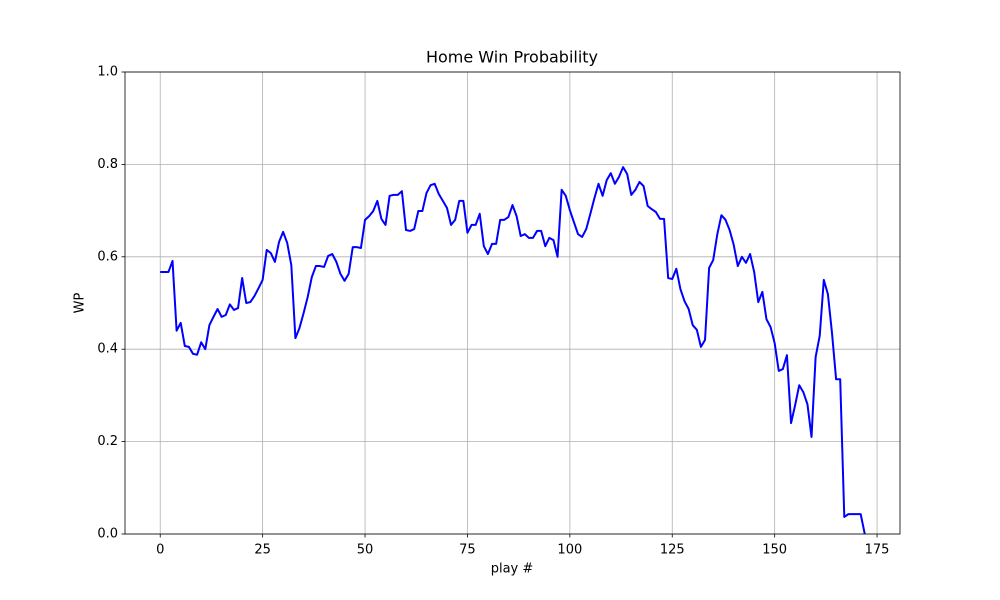 The height and width of the screenshot is (600, 1000). What do you see at coordinates (107, 72) in the screenshot?
I see `y-tick-label: 1.0` at bounding box center [107, 72].